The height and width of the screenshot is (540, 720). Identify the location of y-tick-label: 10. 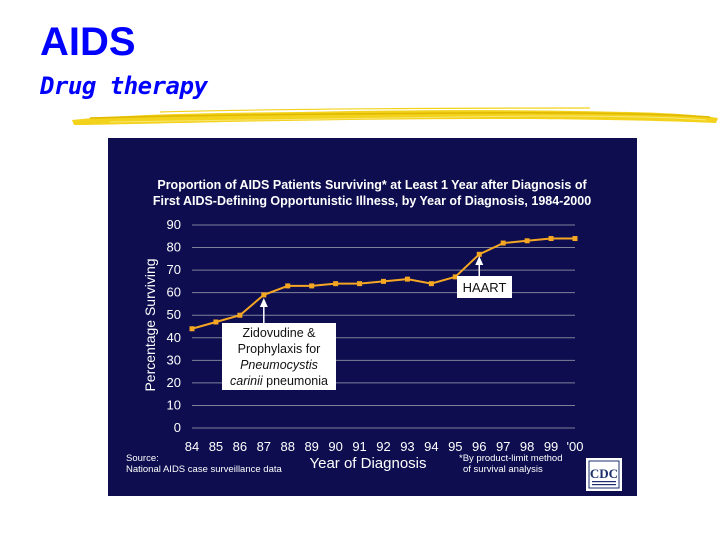
(174, 404).